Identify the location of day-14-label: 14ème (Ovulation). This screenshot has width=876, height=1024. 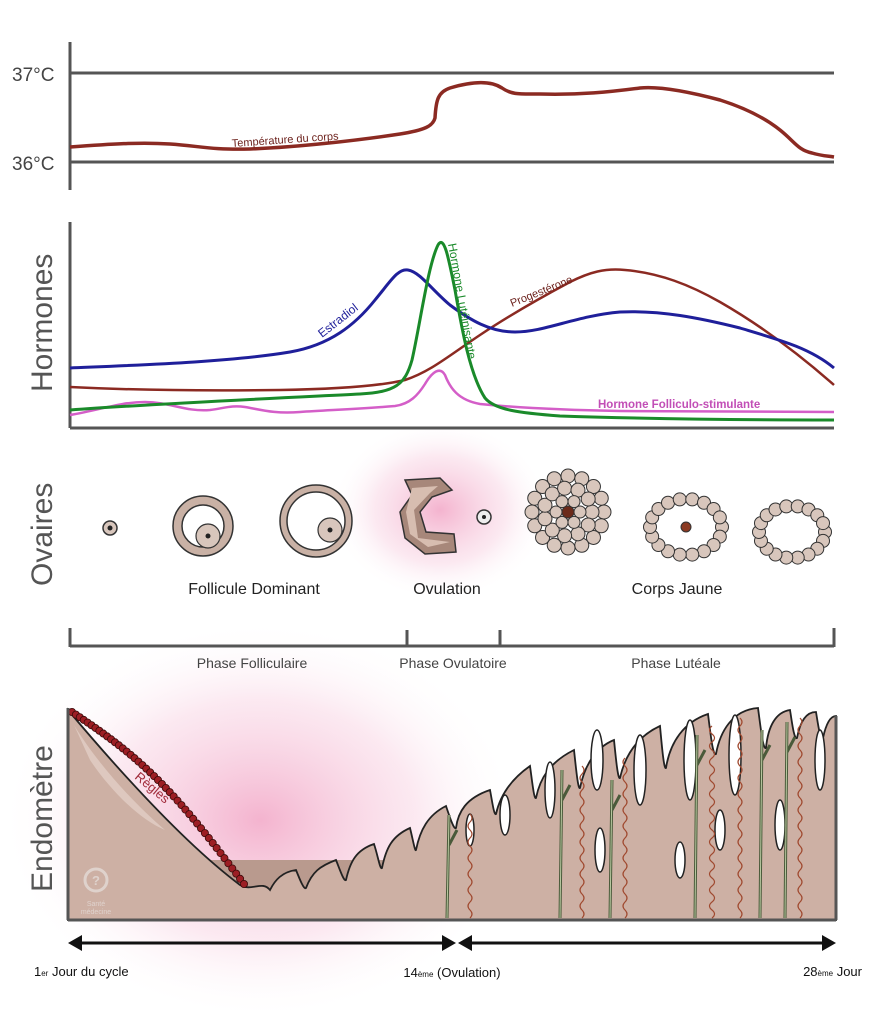
(451, 972).